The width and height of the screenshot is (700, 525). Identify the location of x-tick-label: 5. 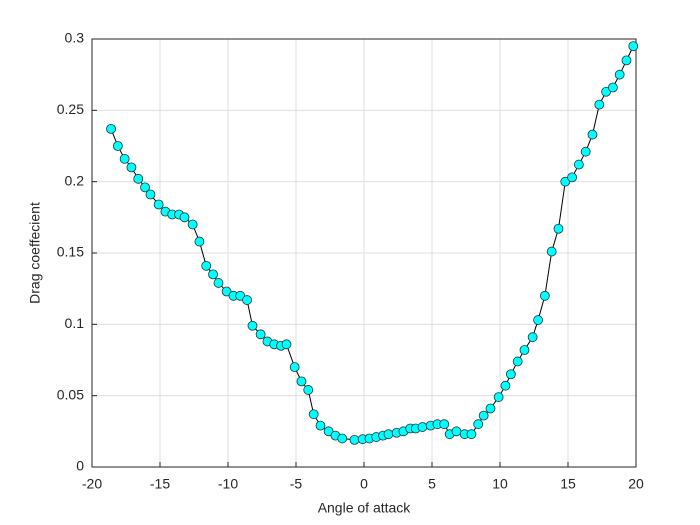
(432, 484).